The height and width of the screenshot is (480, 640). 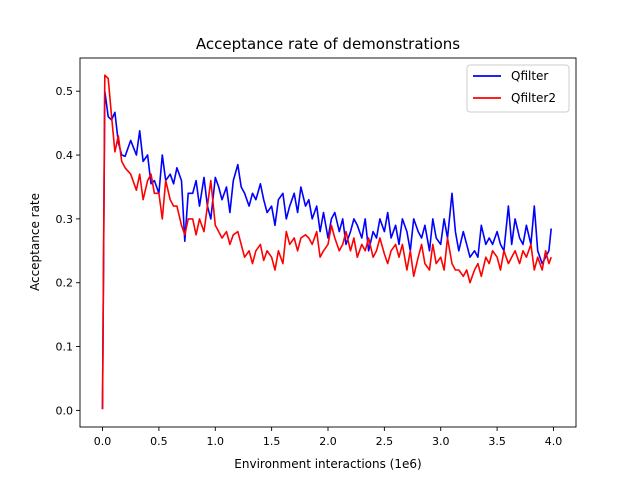 I want to click on y-tick-label: 0.3, so click(x=65, y=219).